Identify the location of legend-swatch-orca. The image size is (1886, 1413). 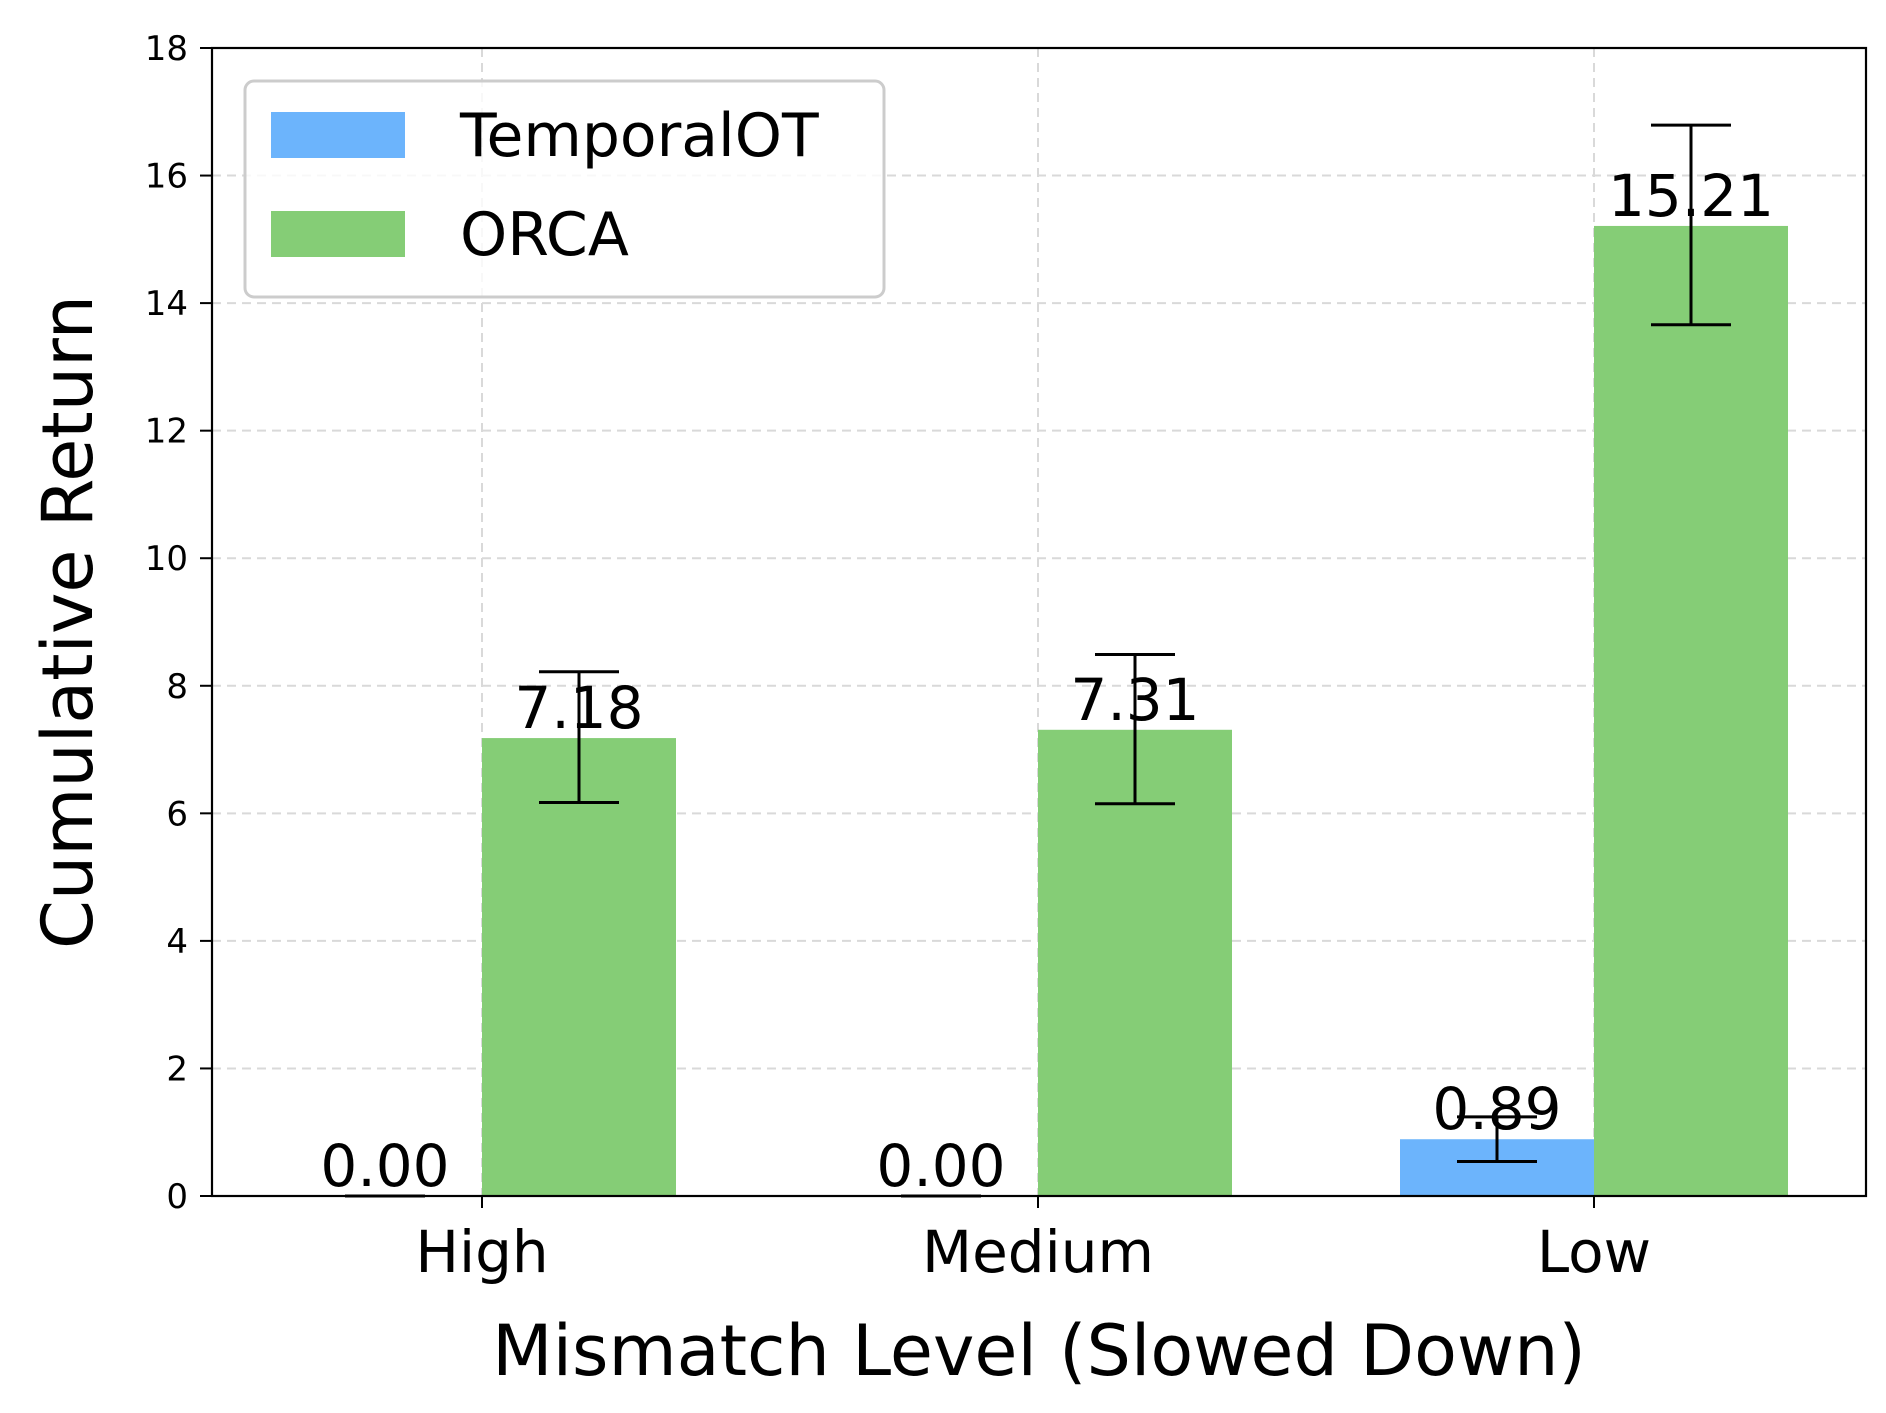
(338, 234).